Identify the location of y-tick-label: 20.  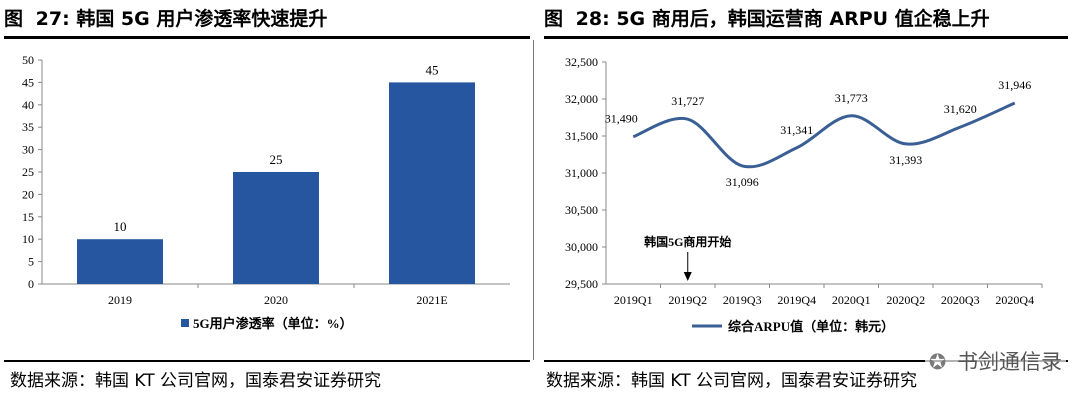
(28, 194).